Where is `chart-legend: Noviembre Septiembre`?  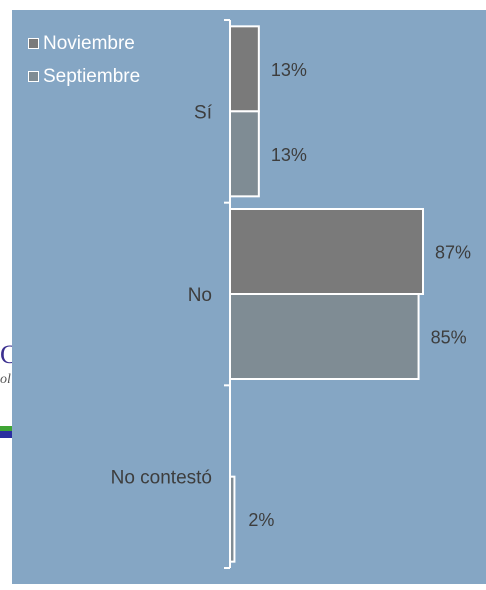
chart-legend: Noviembre Septiembre is located at coordinates (84, 60).